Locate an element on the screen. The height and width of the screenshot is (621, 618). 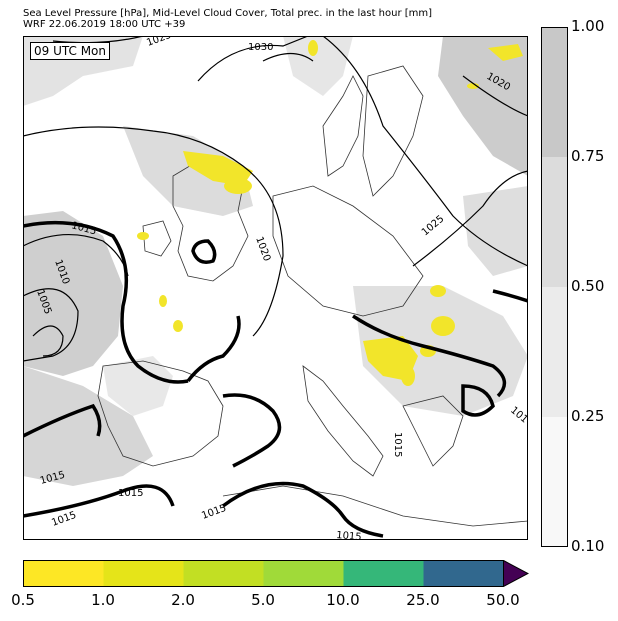
precip-tick-label: 2.0 is located at coordinates (183, 600).